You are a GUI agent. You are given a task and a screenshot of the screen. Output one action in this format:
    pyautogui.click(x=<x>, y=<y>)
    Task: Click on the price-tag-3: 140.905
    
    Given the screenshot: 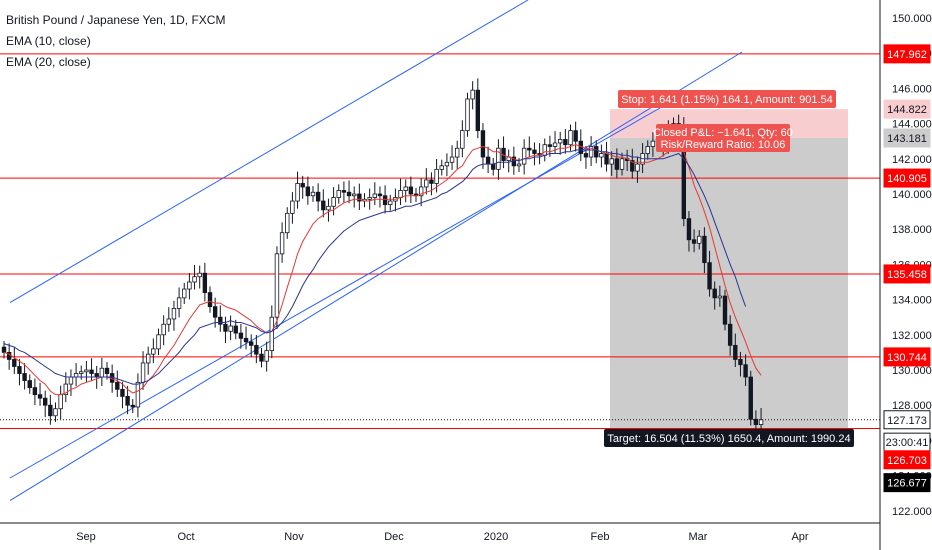 What is the action you would take?
    pyautogui.click(x=907, y=179)
    